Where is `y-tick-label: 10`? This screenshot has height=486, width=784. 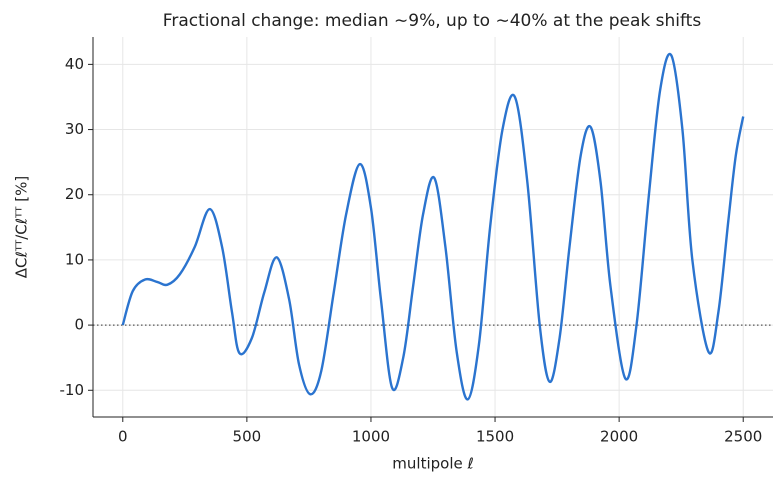
y-tick-label: 10 is located at coordinates (74, 259).